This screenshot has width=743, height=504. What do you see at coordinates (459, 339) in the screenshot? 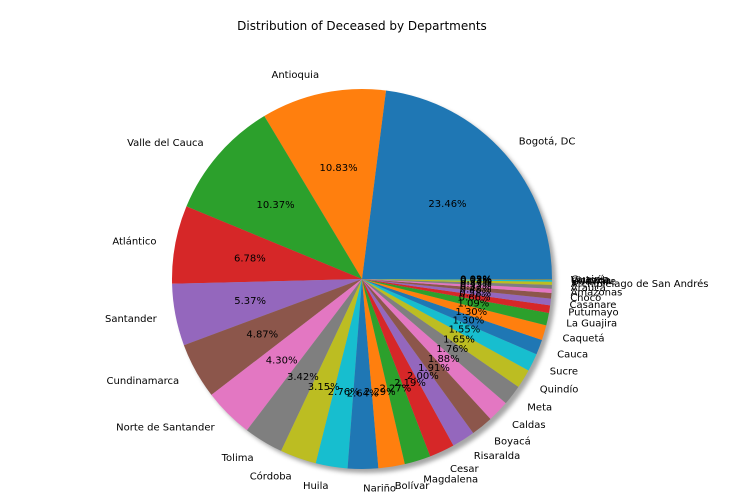
I see `percent-label-quindio: 1.65%` at bounding box center [459, 339].